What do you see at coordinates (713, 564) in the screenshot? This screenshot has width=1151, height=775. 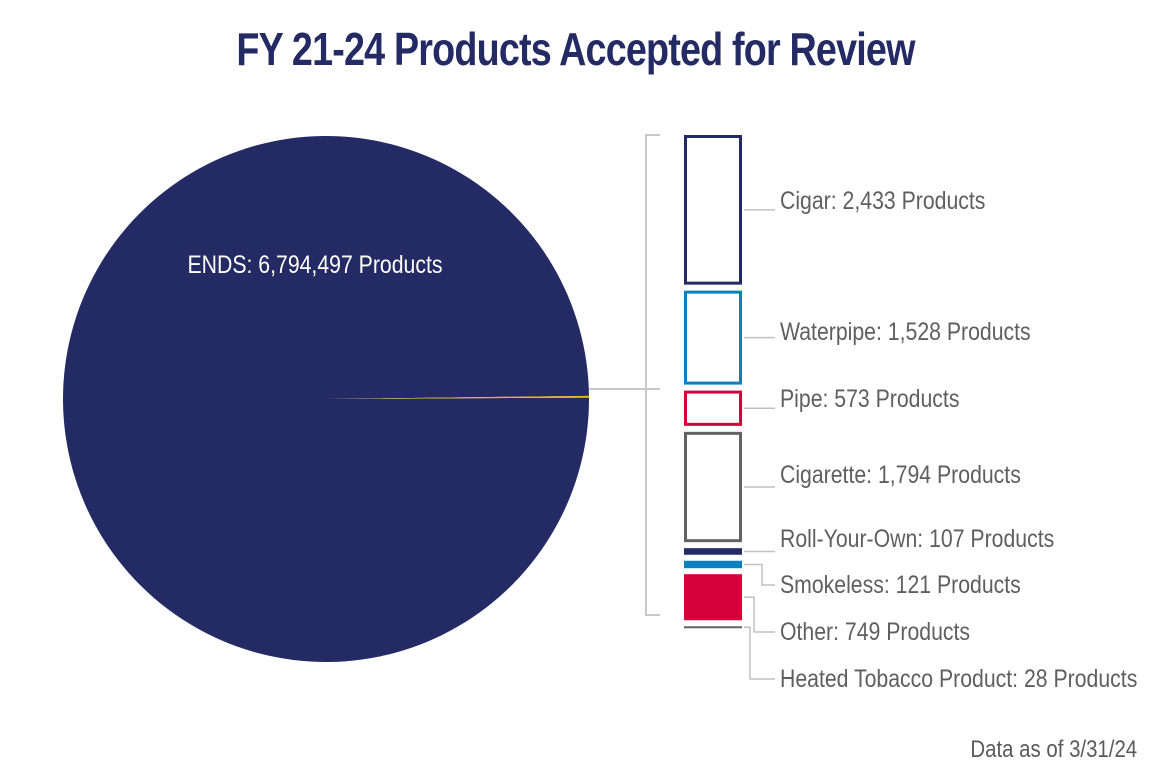 I see `bar-segment-smokeless` at bounding box center [713, 564].